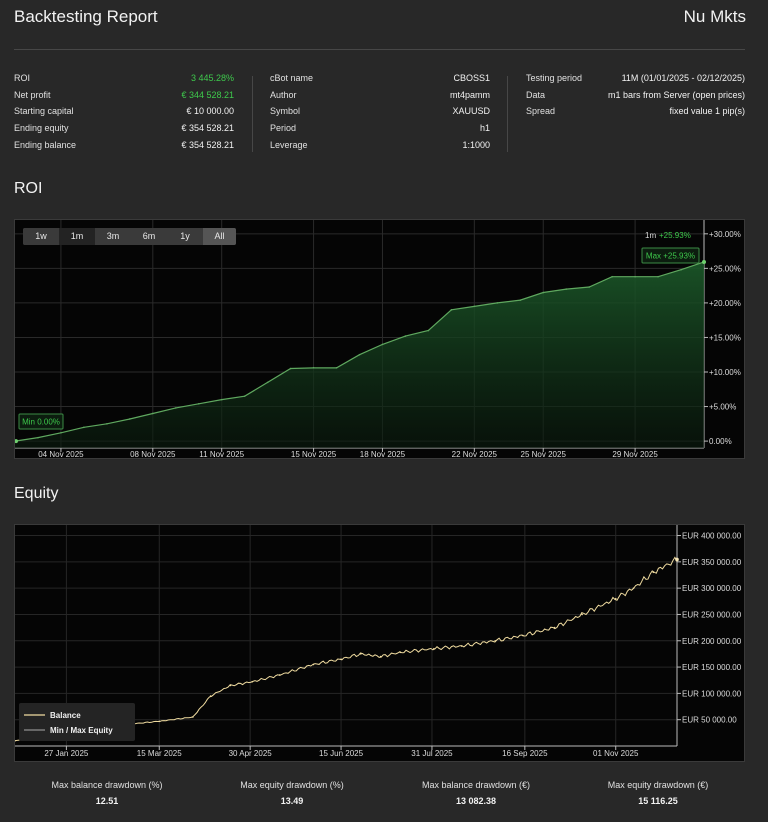 The height and width of the screenshot is (822, 768). I want to click on perf-stat-value: 3 445.28%, so click(212, 78).